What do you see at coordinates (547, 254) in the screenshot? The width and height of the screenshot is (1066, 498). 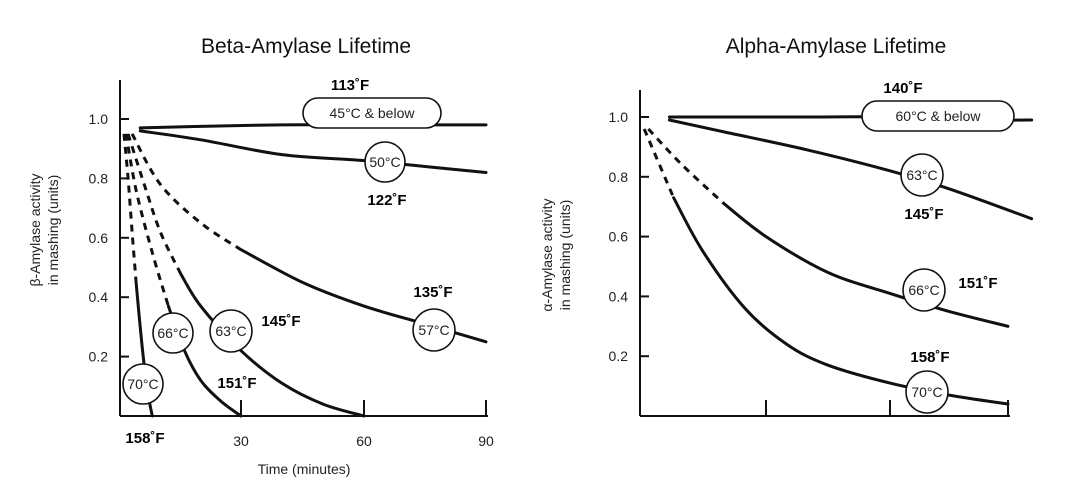 I see `alpha-y-axis-label-line1: α-Amylase activity` at bounding box center [547, 254].